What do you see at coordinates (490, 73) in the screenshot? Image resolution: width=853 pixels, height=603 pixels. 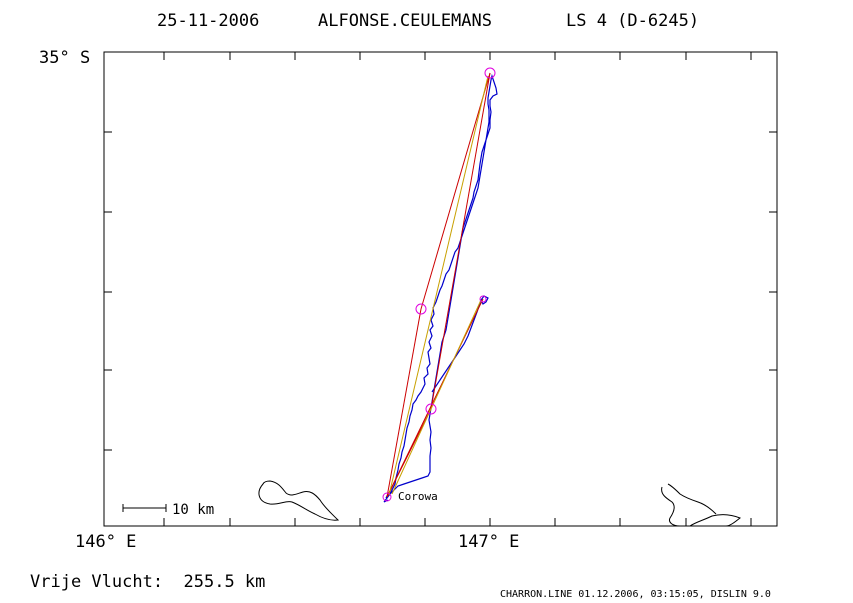 I see `turnpoint-north` at bounding box center [490, 73].